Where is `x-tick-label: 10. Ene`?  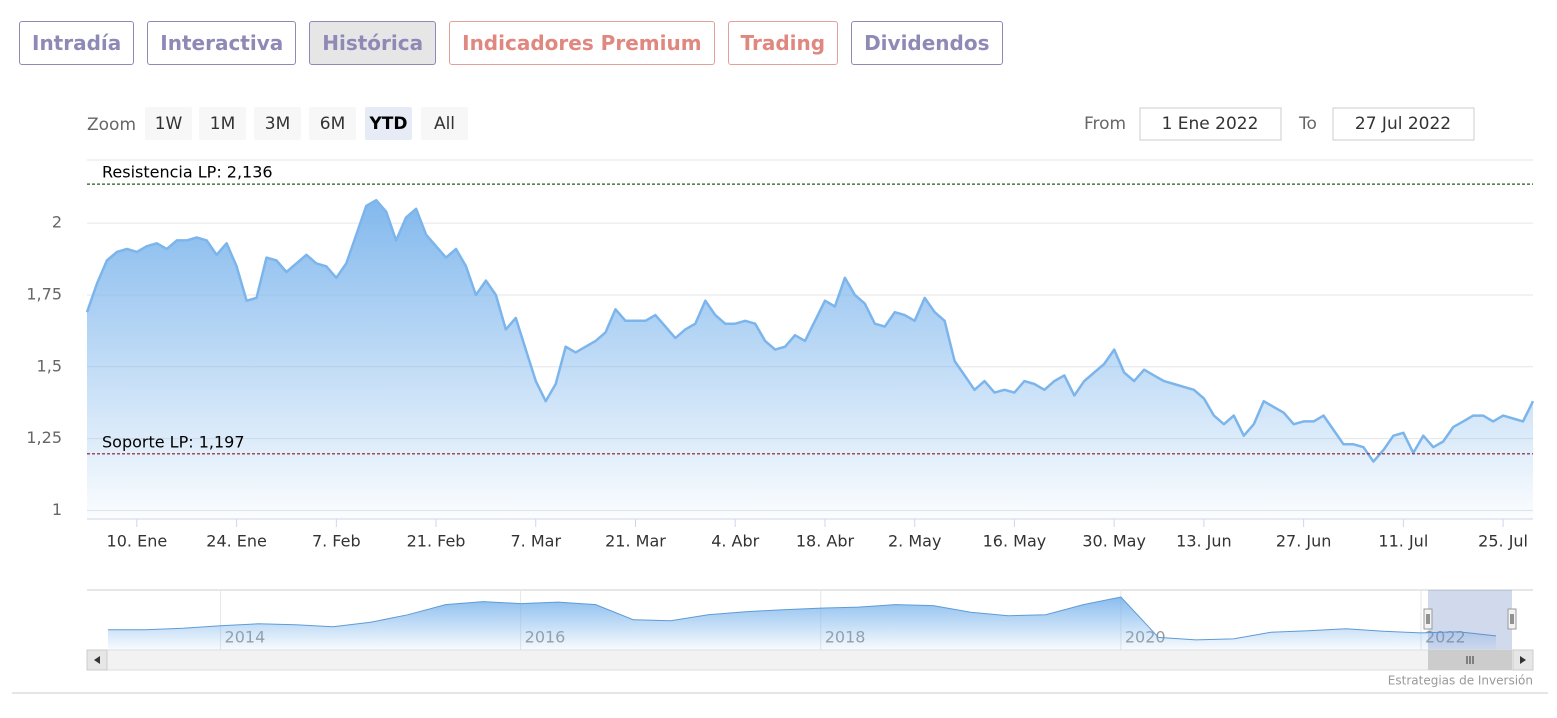
x-tick-label: 10. Ene is located at coordinates (137, 541).